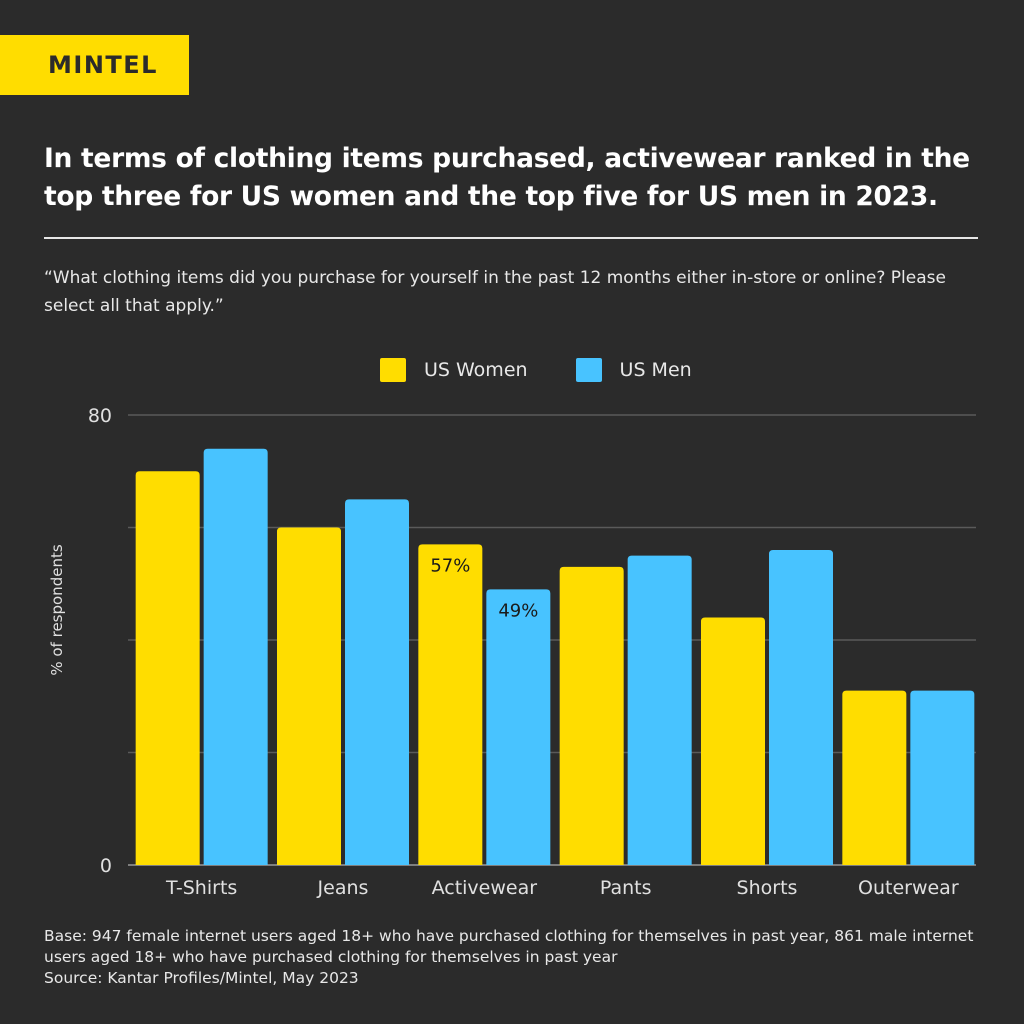 The height and width of the screenshot is (1024, 1024). Describe the element at coordinates (588, 370) in the screenshot. I see `legend-swatch-men` at that location.